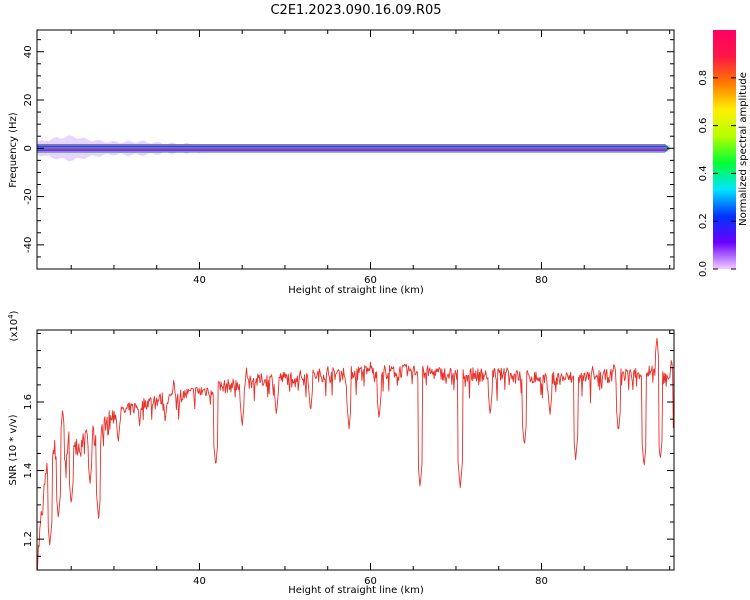 The width and height of the screenshot is (750, 600). Describe the element at coordinates (370, 581) in the screenshot. I see `snr-x-tick-label: 60` at that location.